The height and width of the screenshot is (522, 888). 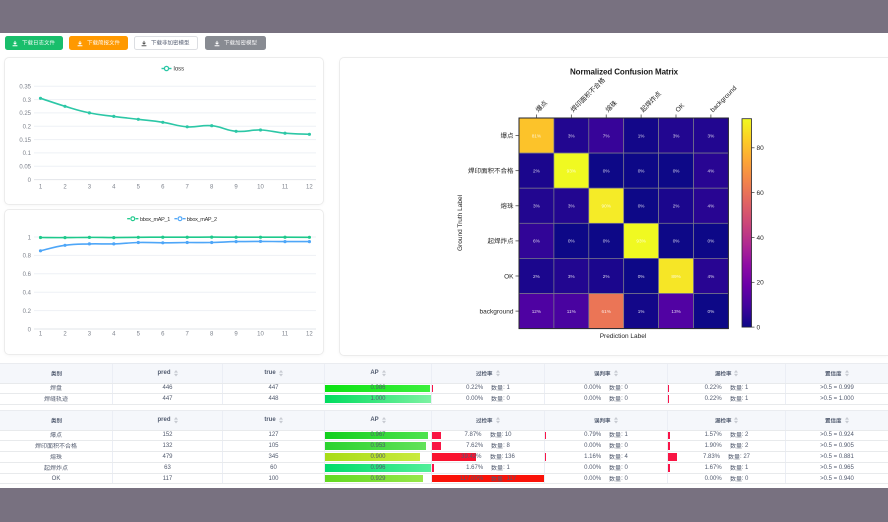 I want to click on svg-text: 13%, so click(x=675, y=311).